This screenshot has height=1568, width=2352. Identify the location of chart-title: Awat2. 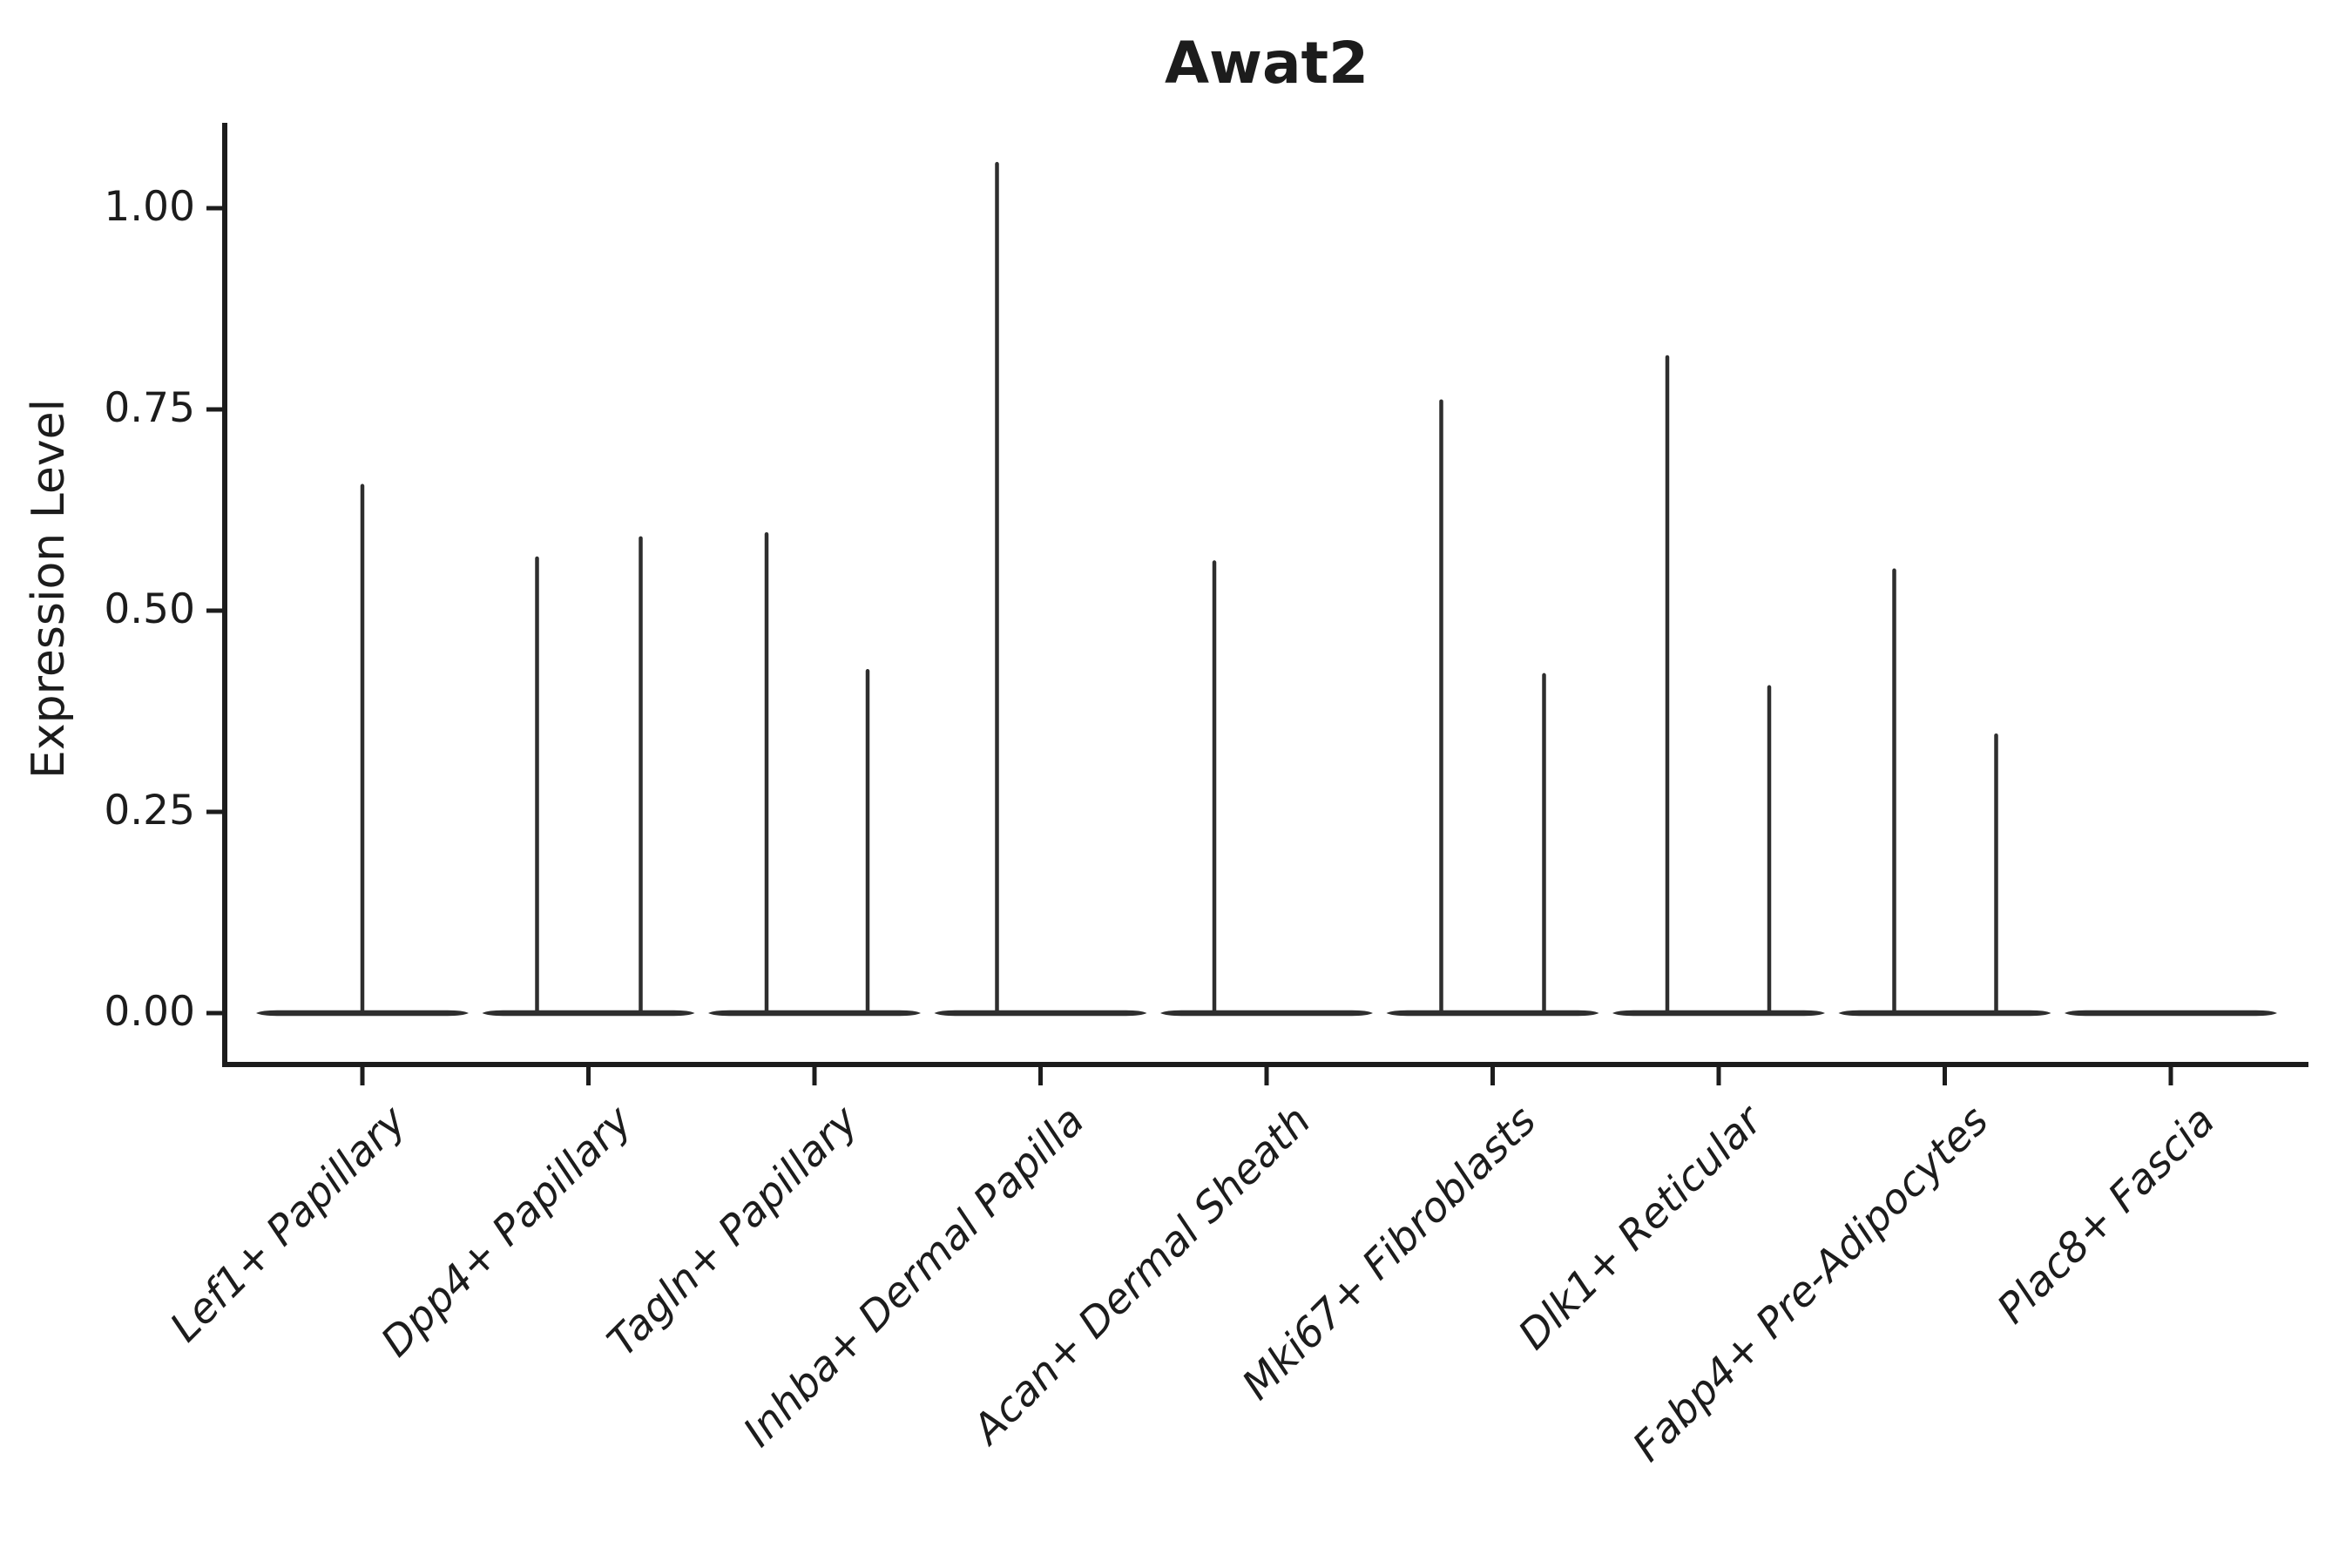
(1266, 64).